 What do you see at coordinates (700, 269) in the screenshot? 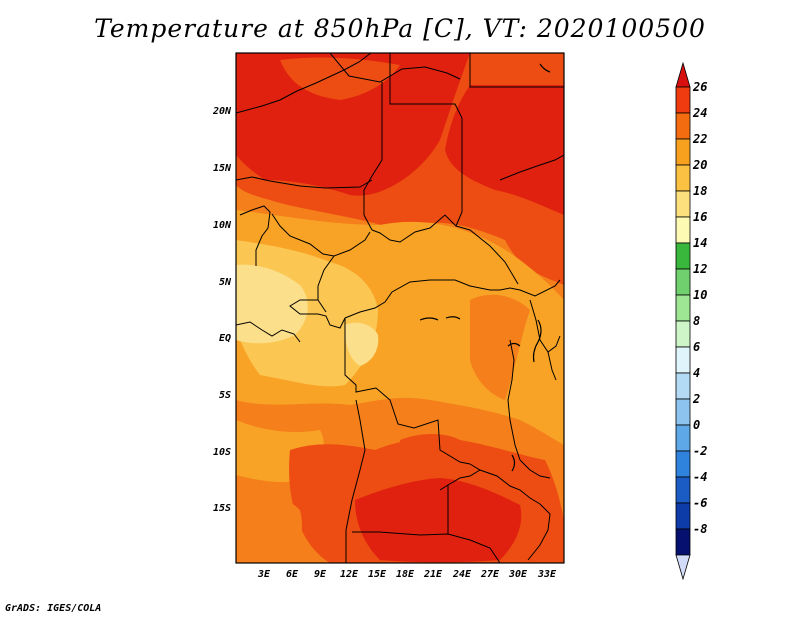
I see `colorbar-label: 12` at bounding box center [700, 269].